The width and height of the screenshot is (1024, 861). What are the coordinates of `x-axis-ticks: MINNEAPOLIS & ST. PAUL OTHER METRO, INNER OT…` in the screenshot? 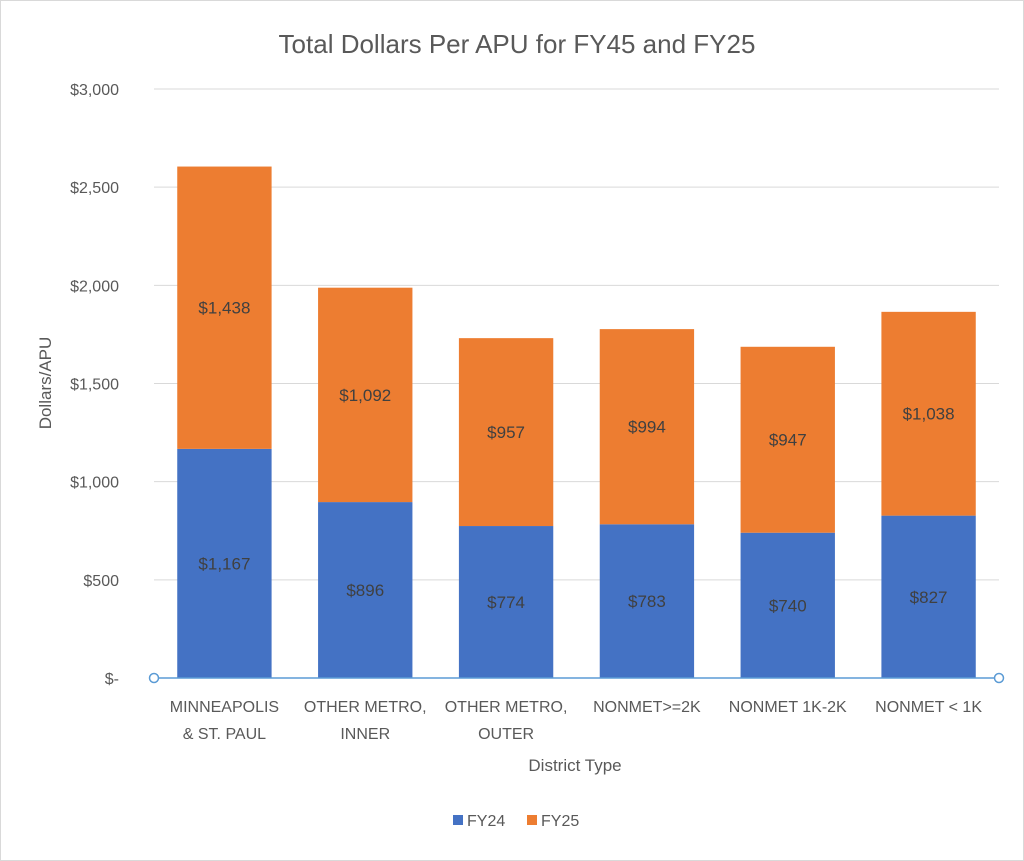 It's located at (576, 721).